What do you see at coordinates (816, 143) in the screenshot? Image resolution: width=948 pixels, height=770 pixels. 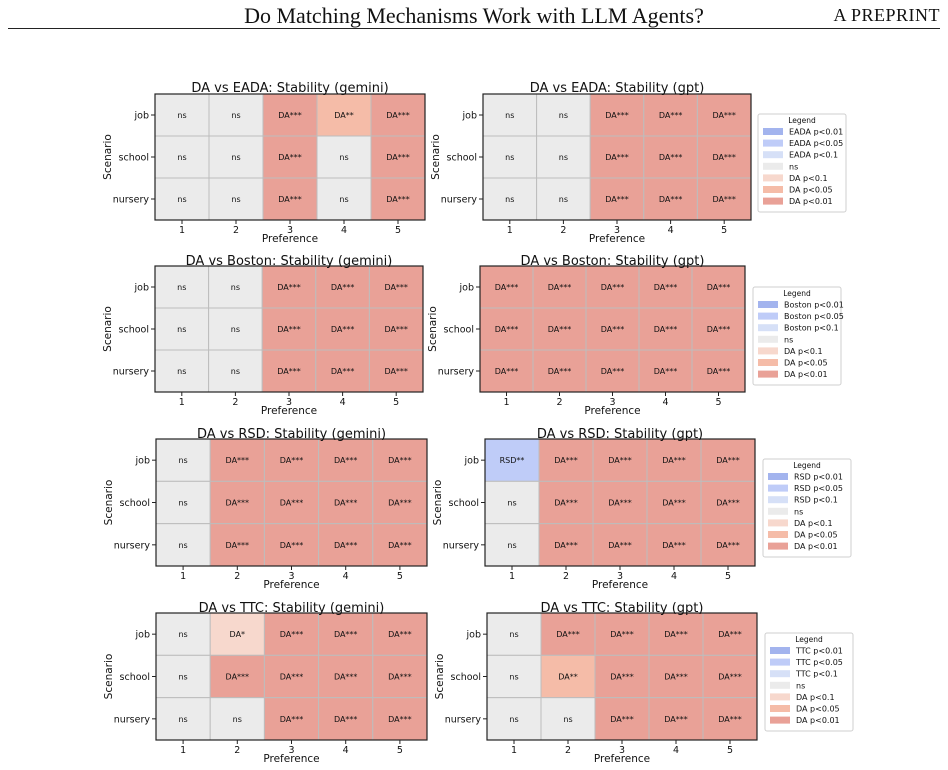 I see `legend-entry: EADA p<0.05` at bounding box center [816, 143].